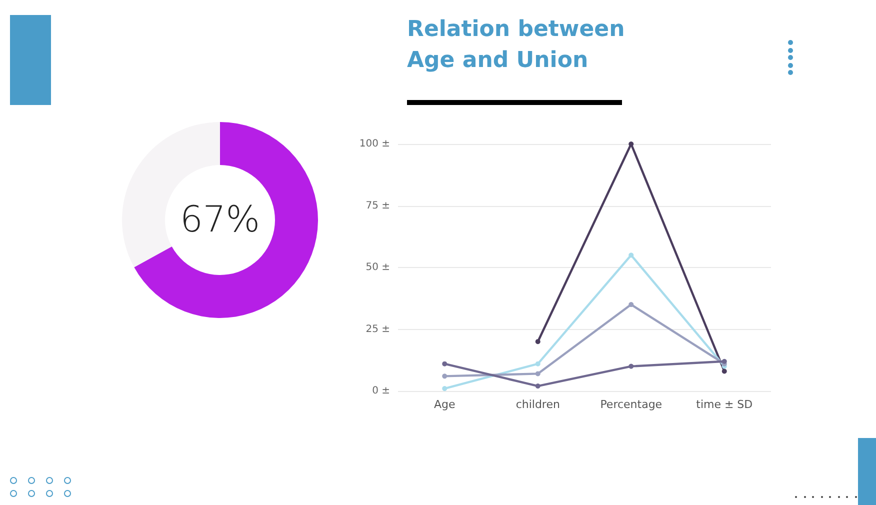 The image size is (876, 505). What do you see at coordinates (378, 206) in the screenshot?
I see `y-tick-label: 75 ±` at bounding box center [378, 206].